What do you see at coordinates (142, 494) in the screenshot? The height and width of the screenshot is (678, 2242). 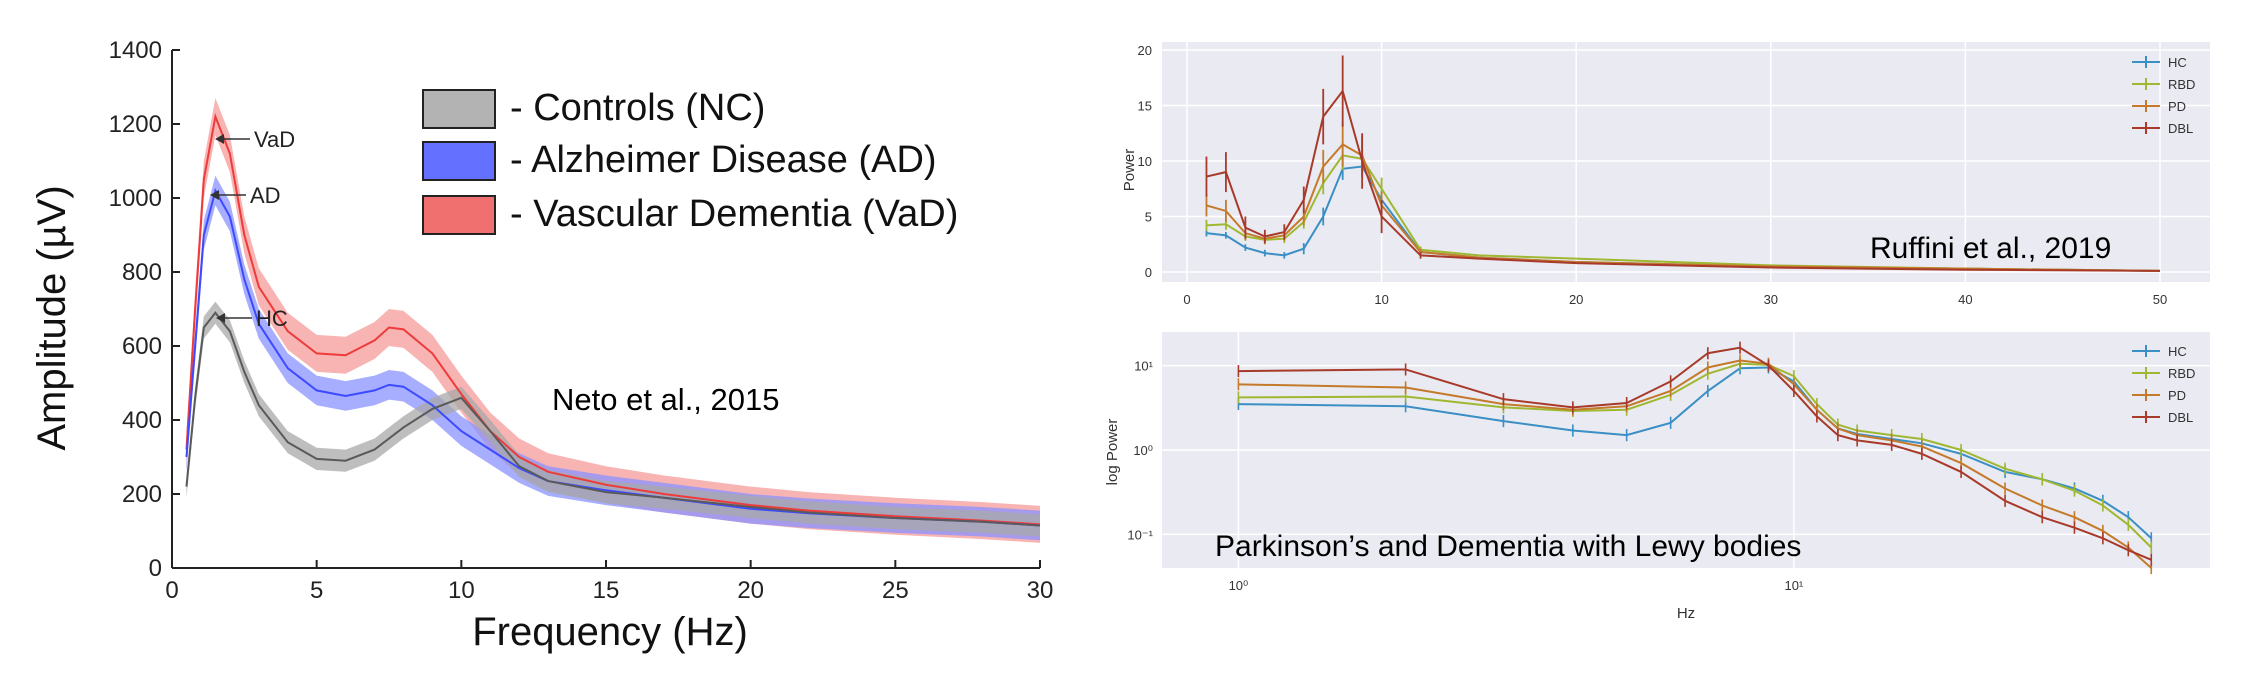 I see `y-tick-label: 200` at bounding box center [142, 494].